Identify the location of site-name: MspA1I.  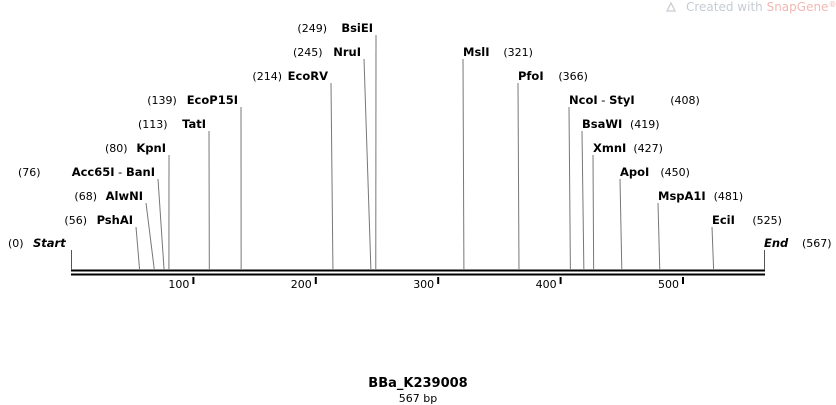
(682, 196).